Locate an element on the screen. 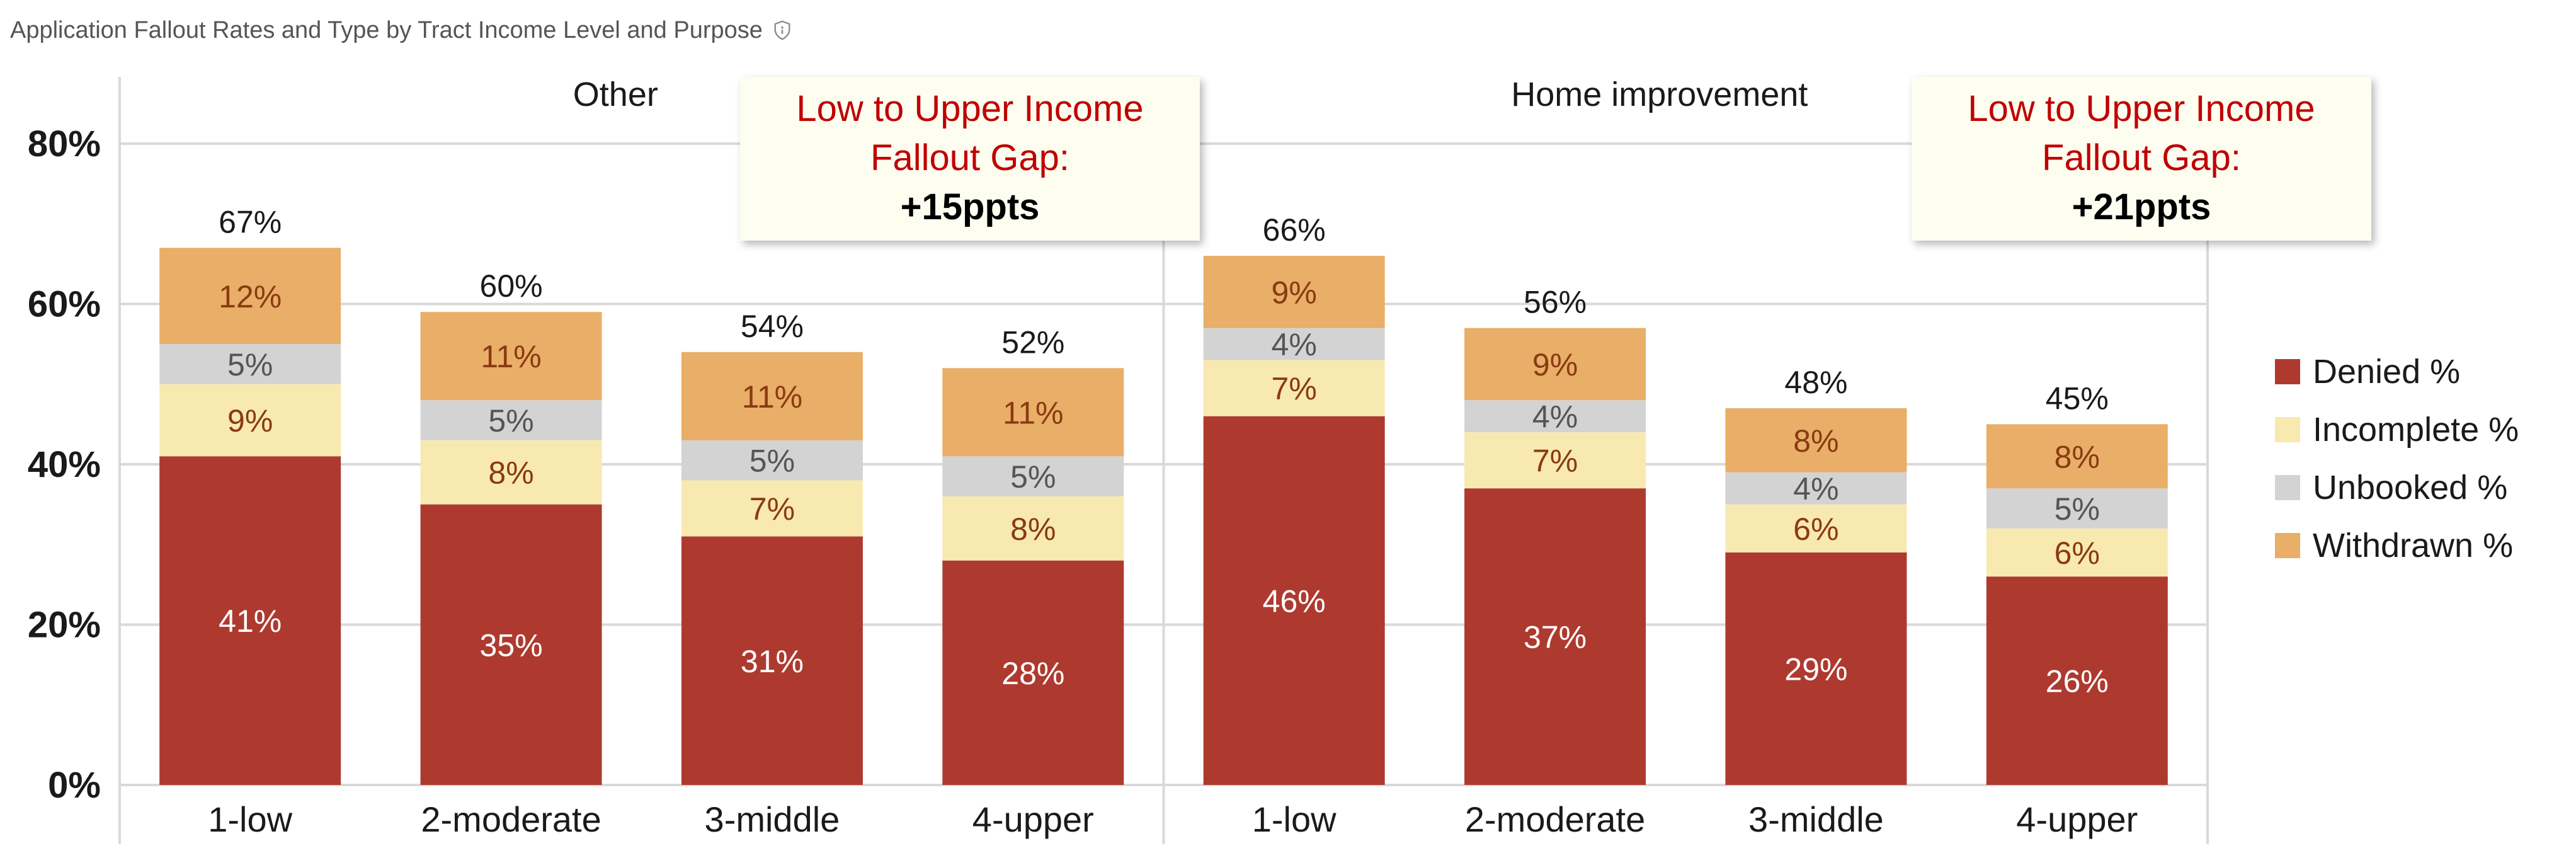 Image resolution: width=2576 pixels, height=853 pixels. data-label: 46% is located at coordinates (1294, 601).